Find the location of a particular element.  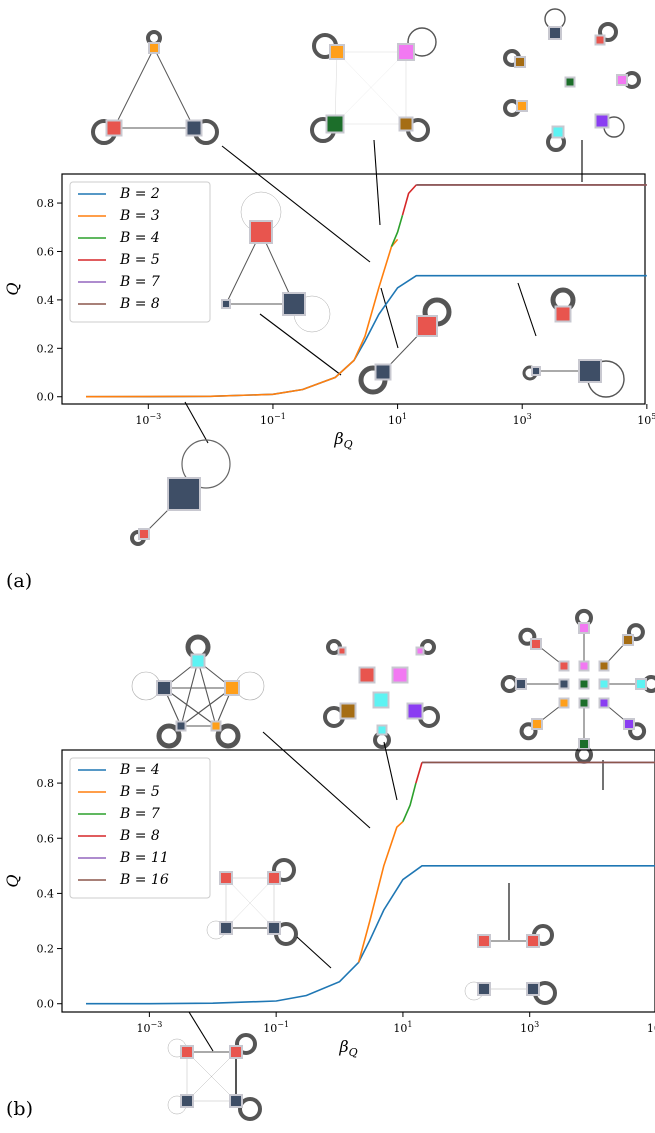

x-tick-label-b: 10⁻³ is located at coordinates (149, 1027).